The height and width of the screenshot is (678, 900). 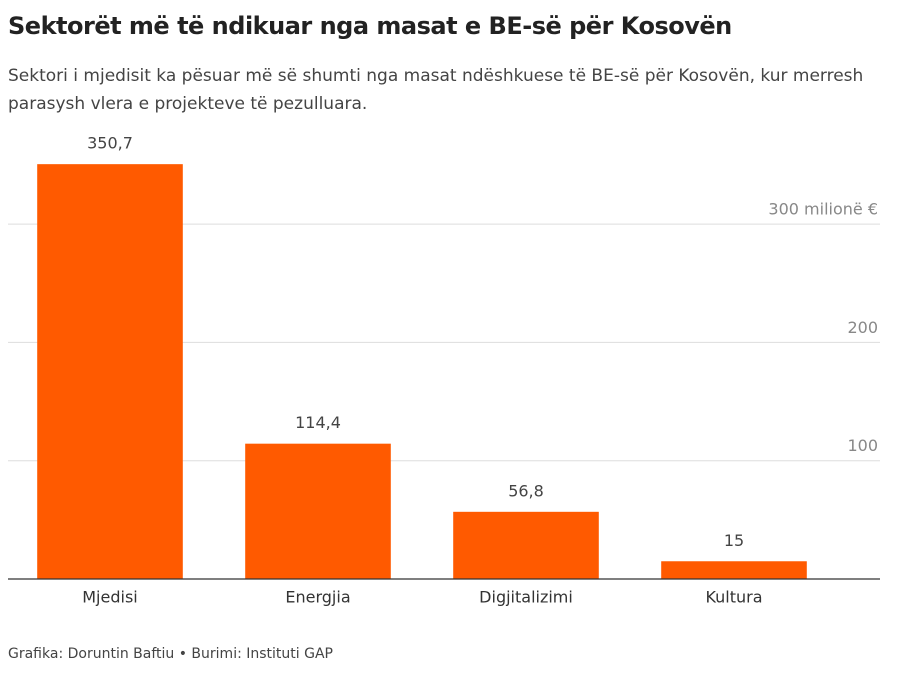 I want to click on y-tick-label: 300 milionë €, so click(x=823, y=209).